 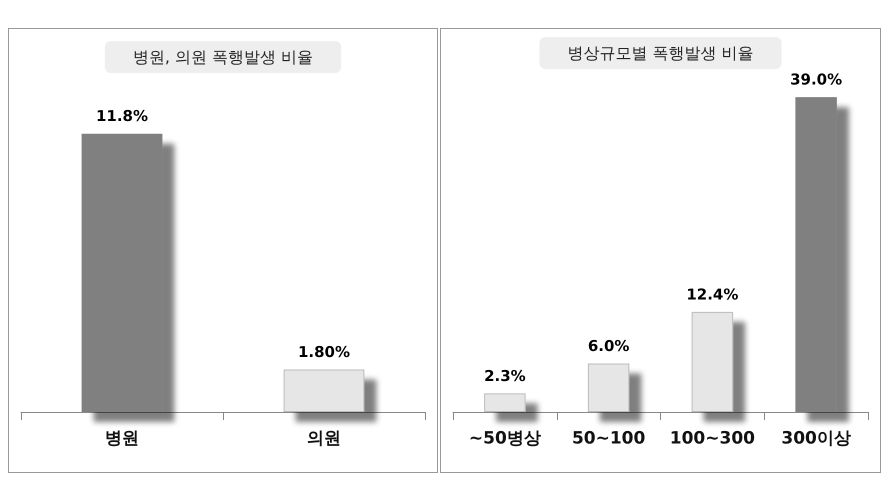 What do you see at coordinates (504, 438) in the screenshot?
I see `x-tick-label: ~50병상` at bounding box center [504, 438].